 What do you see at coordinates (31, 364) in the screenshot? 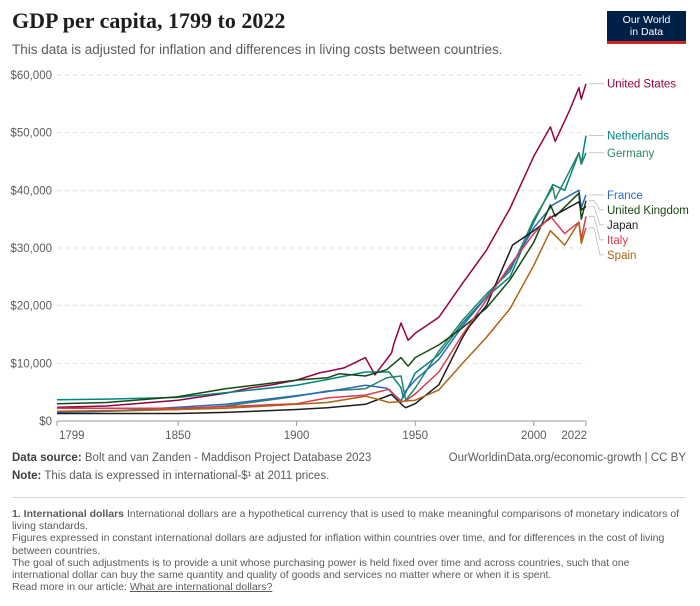
I see `y-tick-label: $10,000` at bounding box center [31, 364].